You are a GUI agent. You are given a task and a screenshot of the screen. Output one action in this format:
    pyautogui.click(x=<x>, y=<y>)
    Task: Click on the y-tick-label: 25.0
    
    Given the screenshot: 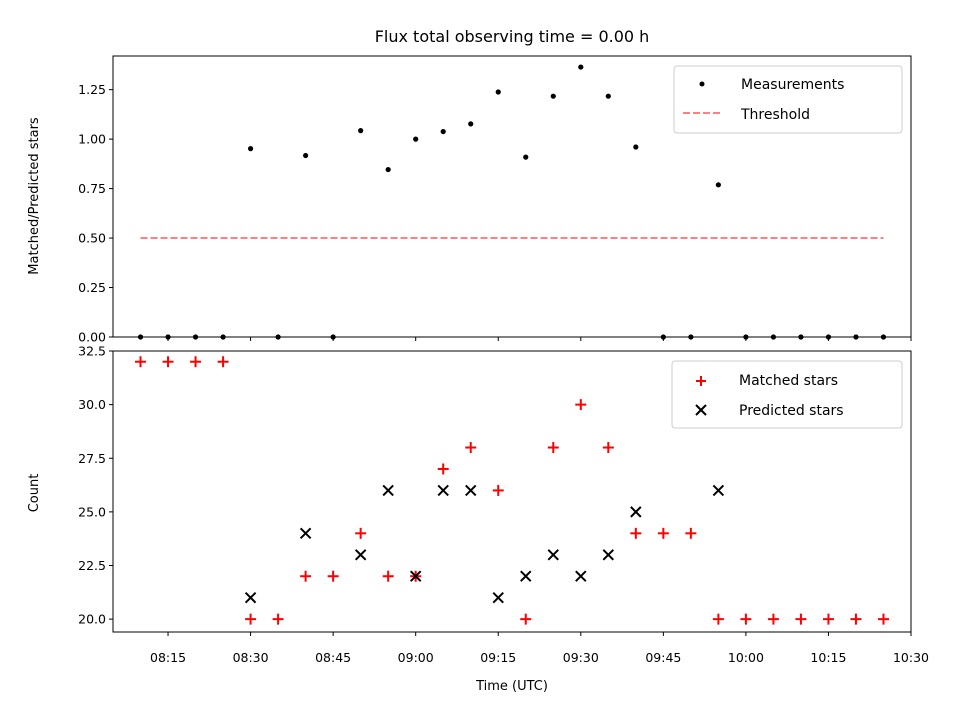 What is the action you would take?
    pyautogui.click(x=92, y=511)
    